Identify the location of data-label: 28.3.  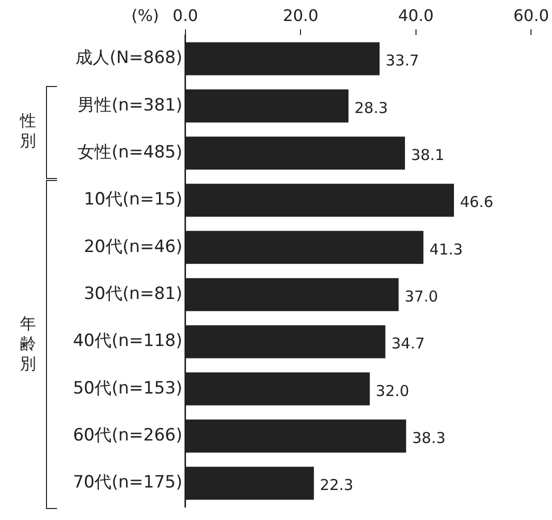
(371, 107).